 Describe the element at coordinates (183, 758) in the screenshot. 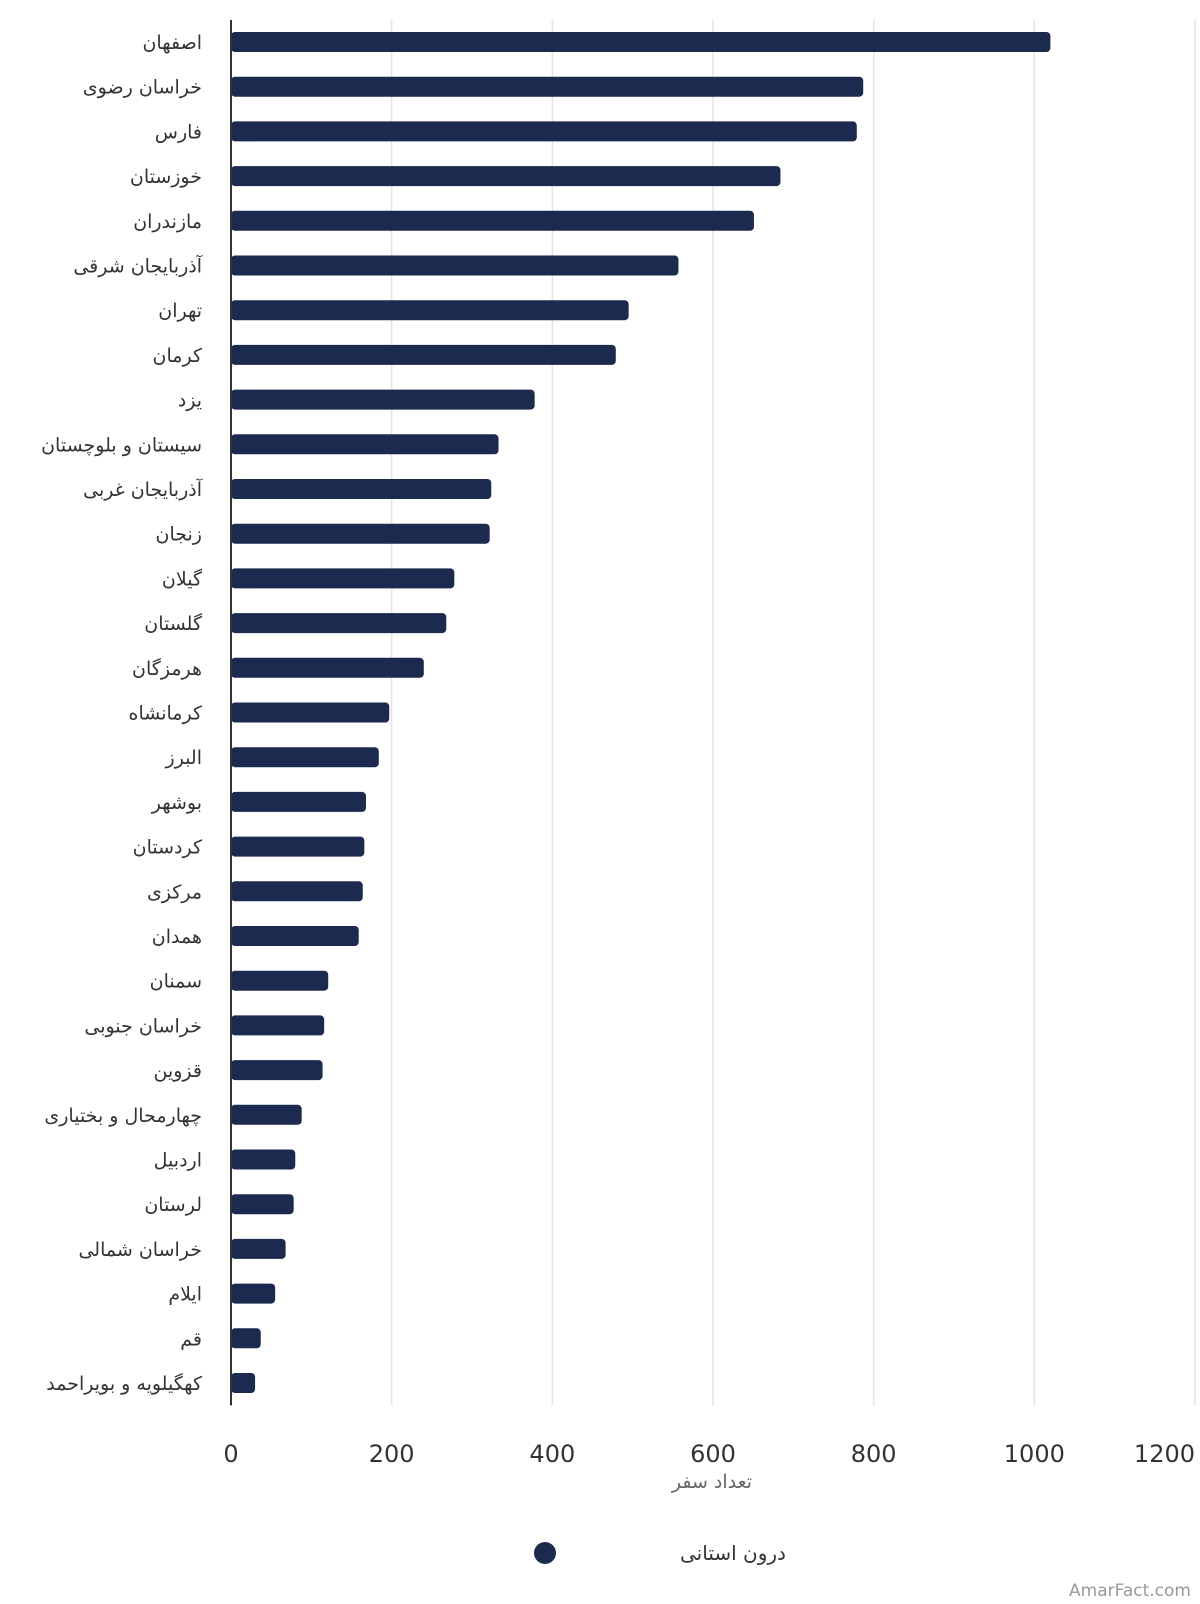

I see `category-label: البرز` at that location.